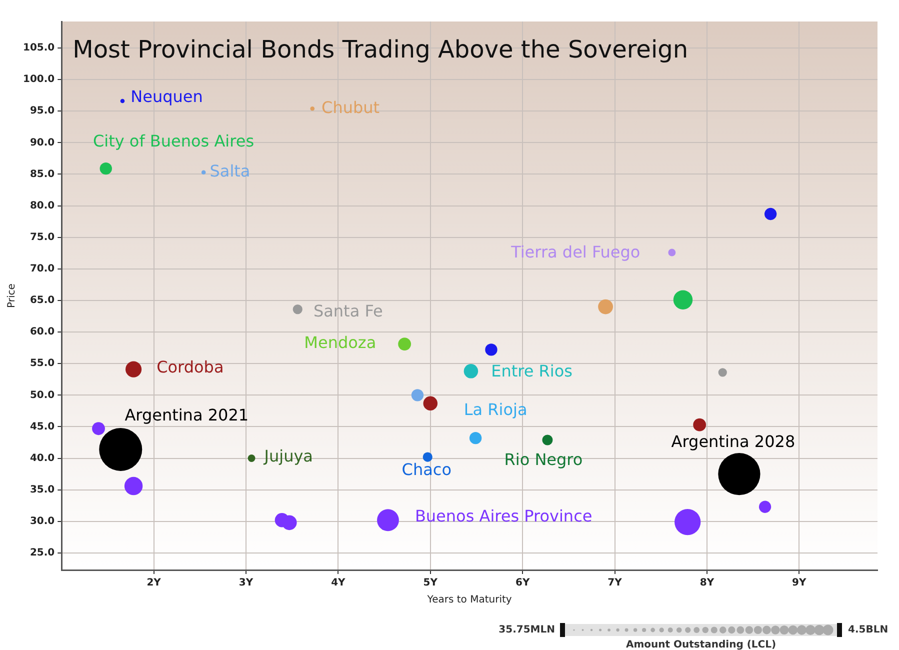  What do you see at coordinates (12, 296) in the screenshot?
I see `y-axis-title: Price` at bounding box center [12, 296].